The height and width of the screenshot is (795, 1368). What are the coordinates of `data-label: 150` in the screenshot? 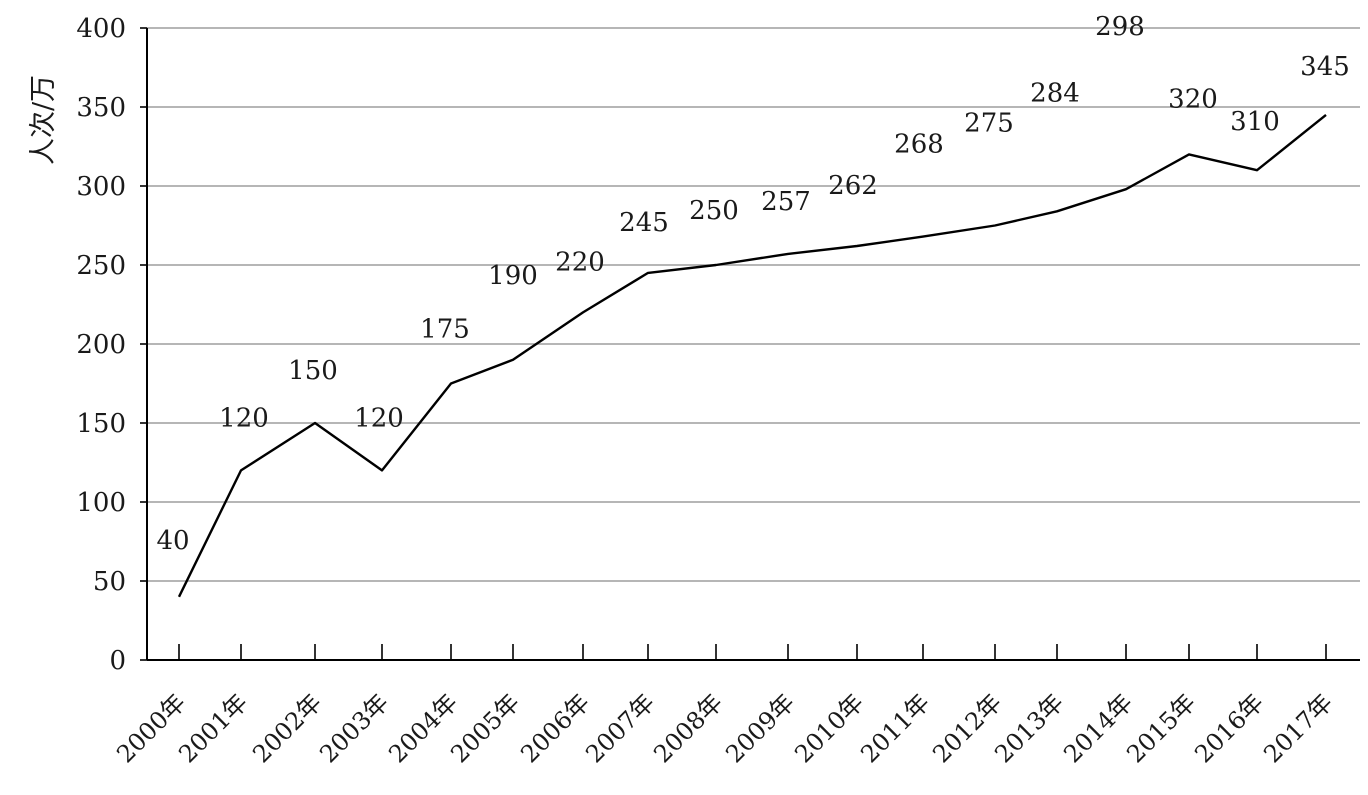 It's located at (313, 371).